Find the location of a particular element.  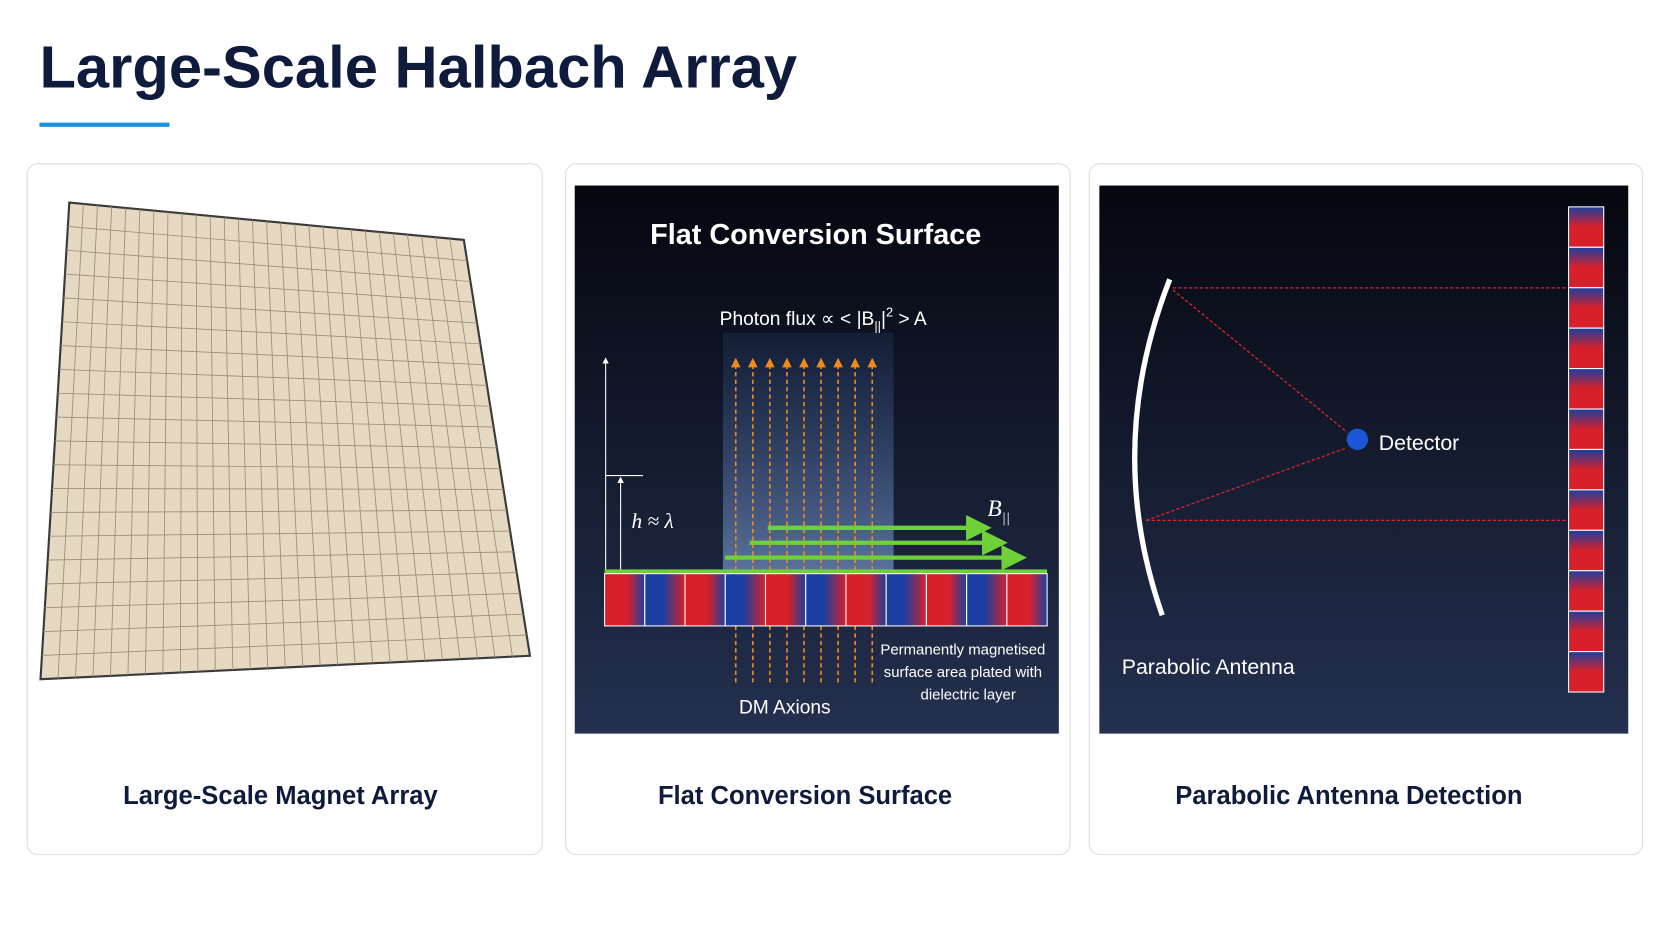

photon-flux: Photon flux ∝ < |B|||2 > A is located at coordinates (823, 319).